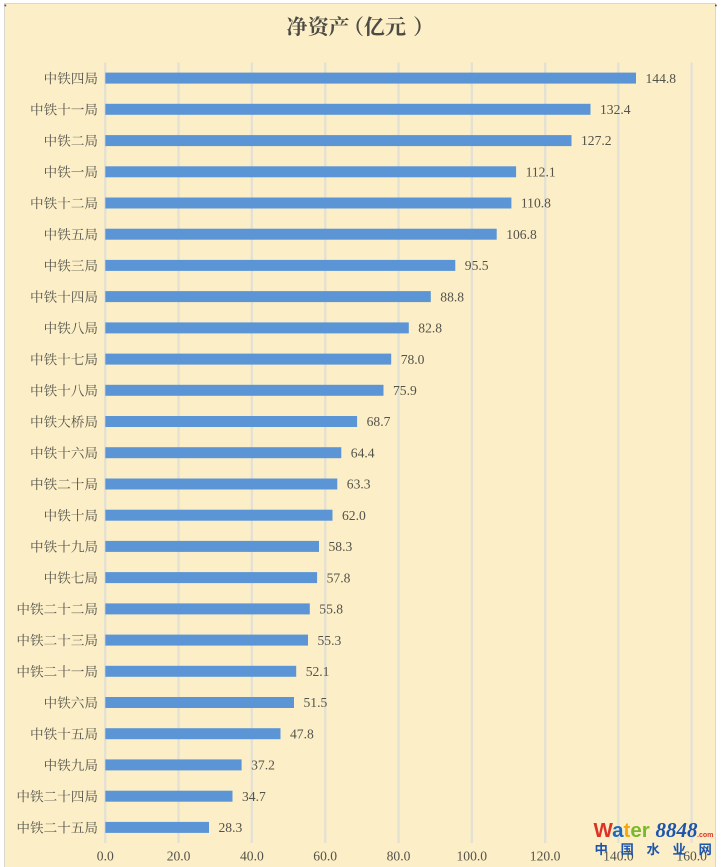 This screenshot has height=867, width=721. What do you see at coordinates (339, 577) in the screenshot?
I see `svg-text: 57.8` at bounding box center [339, 577].